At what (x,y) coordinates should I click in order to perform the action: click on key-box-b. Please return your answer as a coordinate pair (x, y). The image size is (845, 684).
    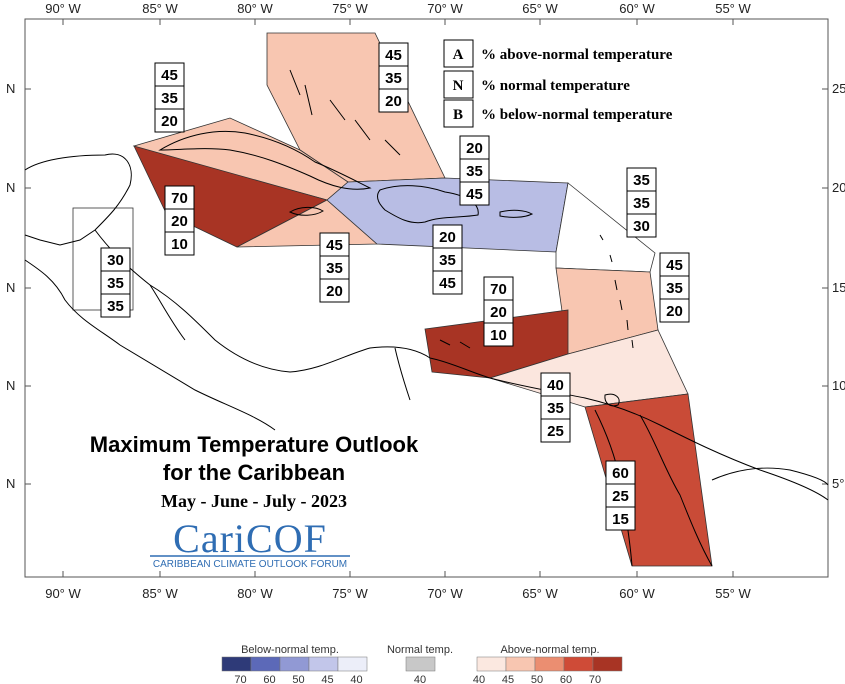
    Looking at the image, I should click on (458, 113).